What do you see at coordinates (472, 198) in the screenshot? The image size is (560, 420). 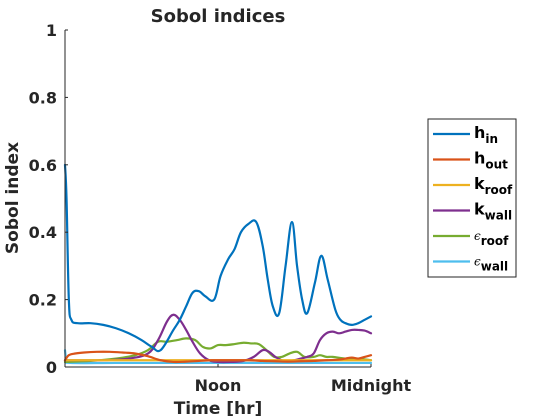 I see `legend-box` at bounding box center [472, 198].